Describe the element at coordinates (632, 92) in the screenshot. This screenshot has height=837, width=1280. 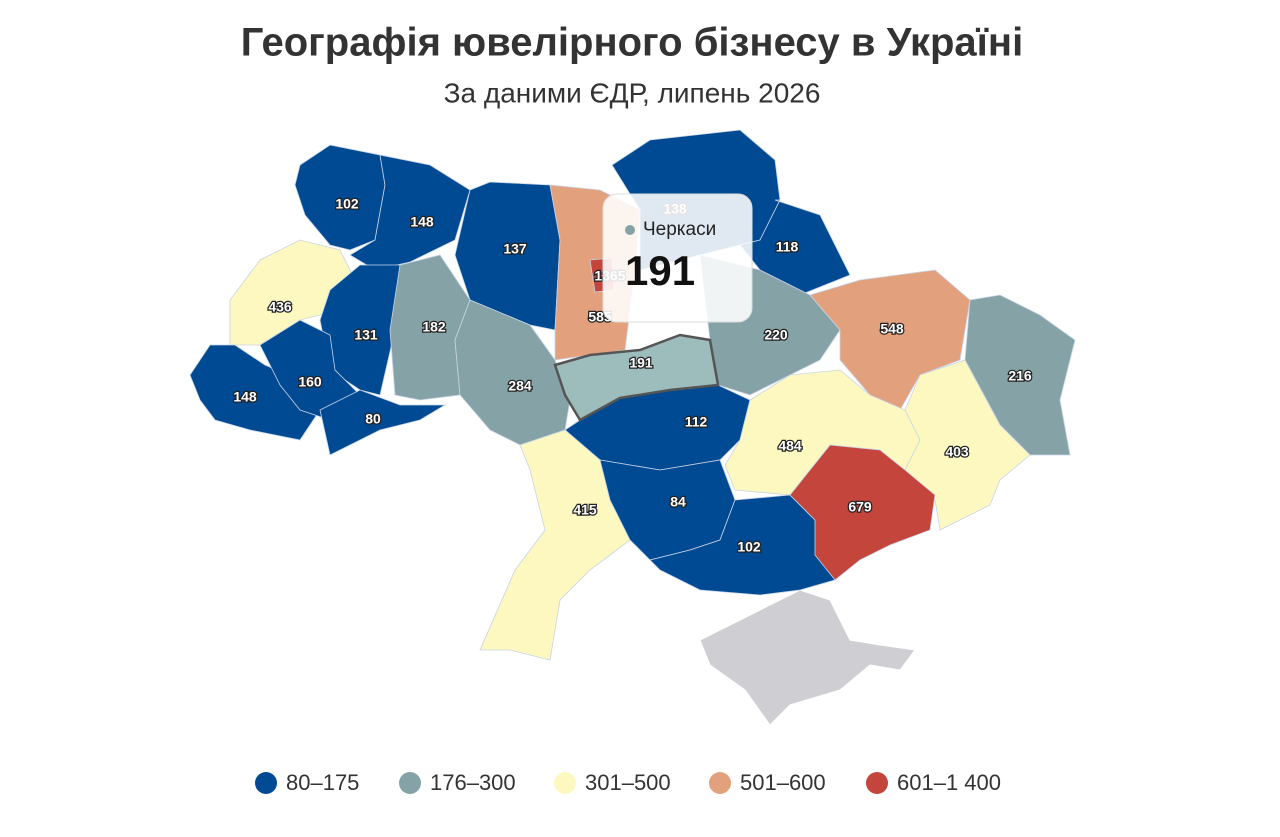
I see `subtitle: За даними ЄДР, липень 2026` at that location.